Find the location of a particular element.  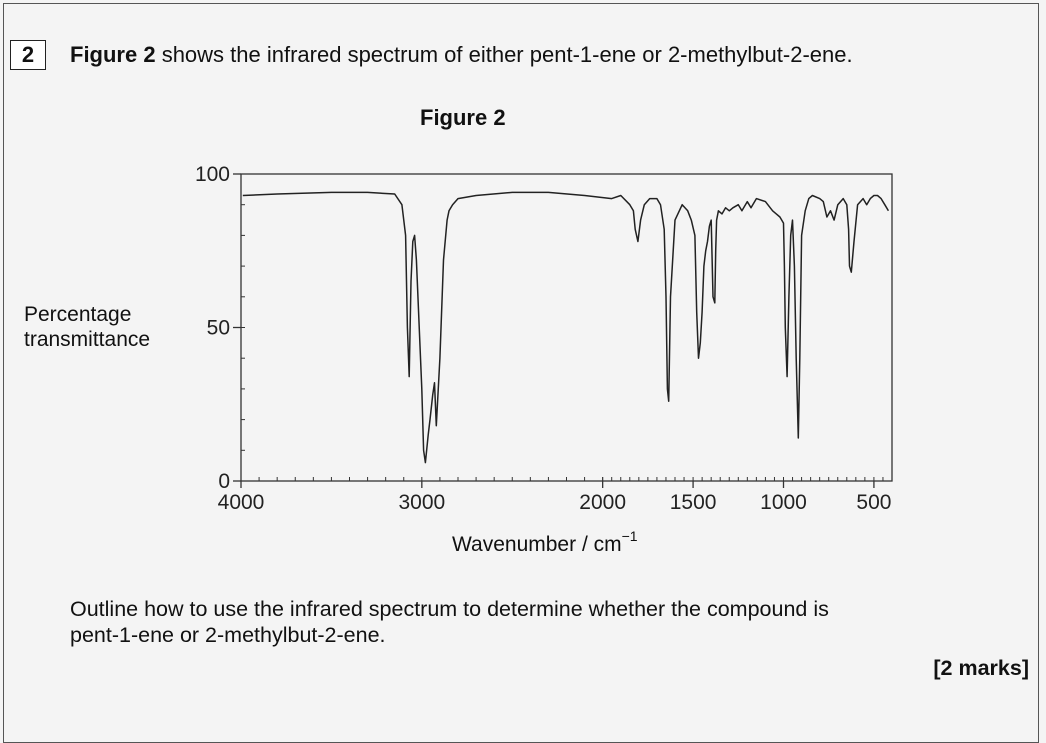

x-axis-label-sup: −1 is located at coordinates (629, 536).